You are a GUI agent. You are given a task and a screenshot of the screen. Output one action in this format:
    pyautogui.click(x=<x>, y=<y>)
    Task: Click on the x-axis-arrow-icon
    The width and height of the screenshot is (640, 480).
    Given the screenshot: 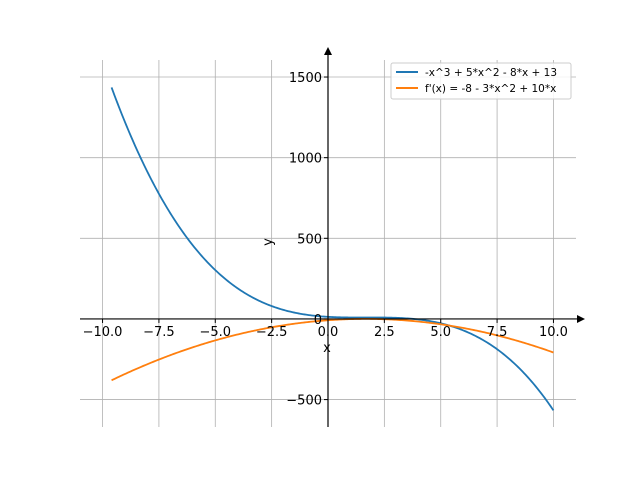 What is the action you would take?
    pyautogui.click(x=581, y=318)
    